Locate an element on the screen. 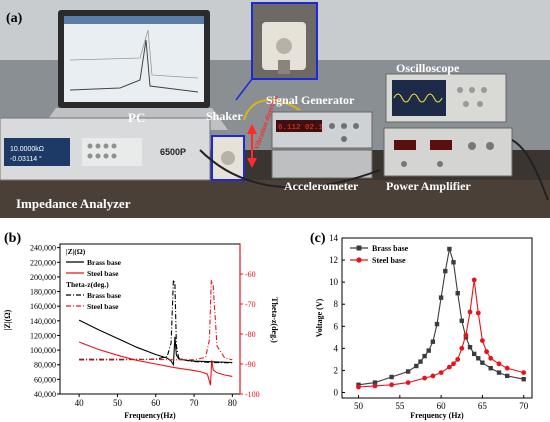  steel-phase-line is located at coordinates (156, 320).